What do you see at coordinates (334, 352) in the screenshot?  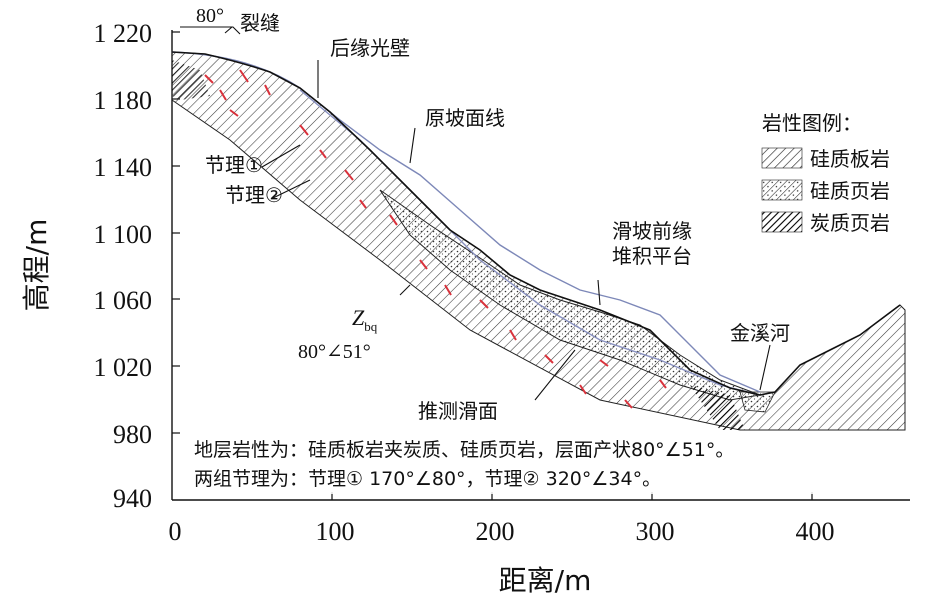 I see `formation-attitude-label: 80°∠51°` at bounding box center [334, 352].